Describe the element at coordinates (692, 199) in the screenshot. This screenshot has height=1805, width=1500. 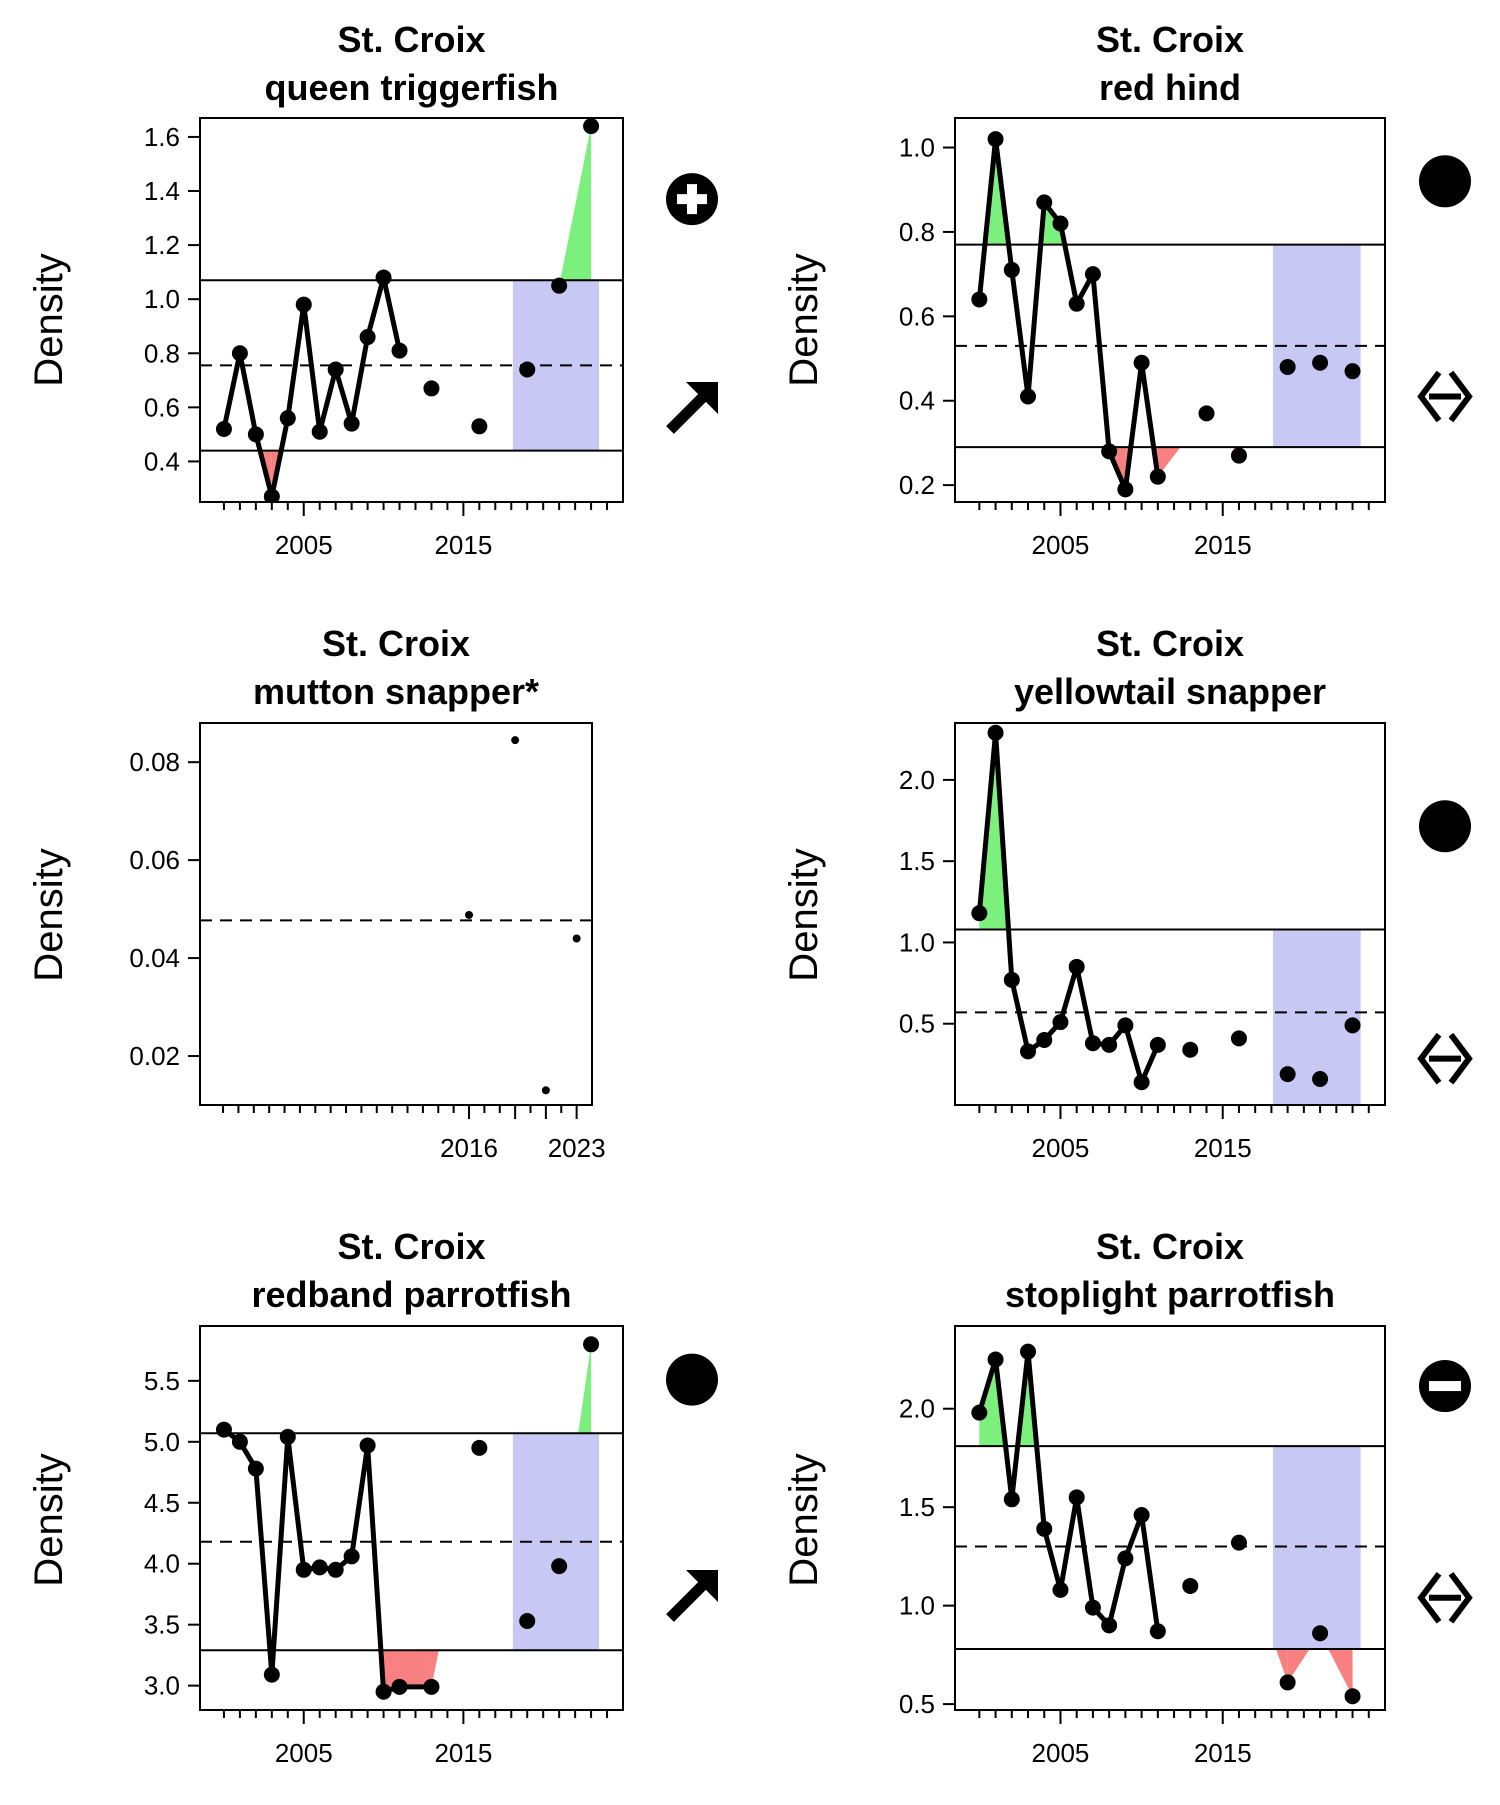
I see `plus-circle-icon` at that location.